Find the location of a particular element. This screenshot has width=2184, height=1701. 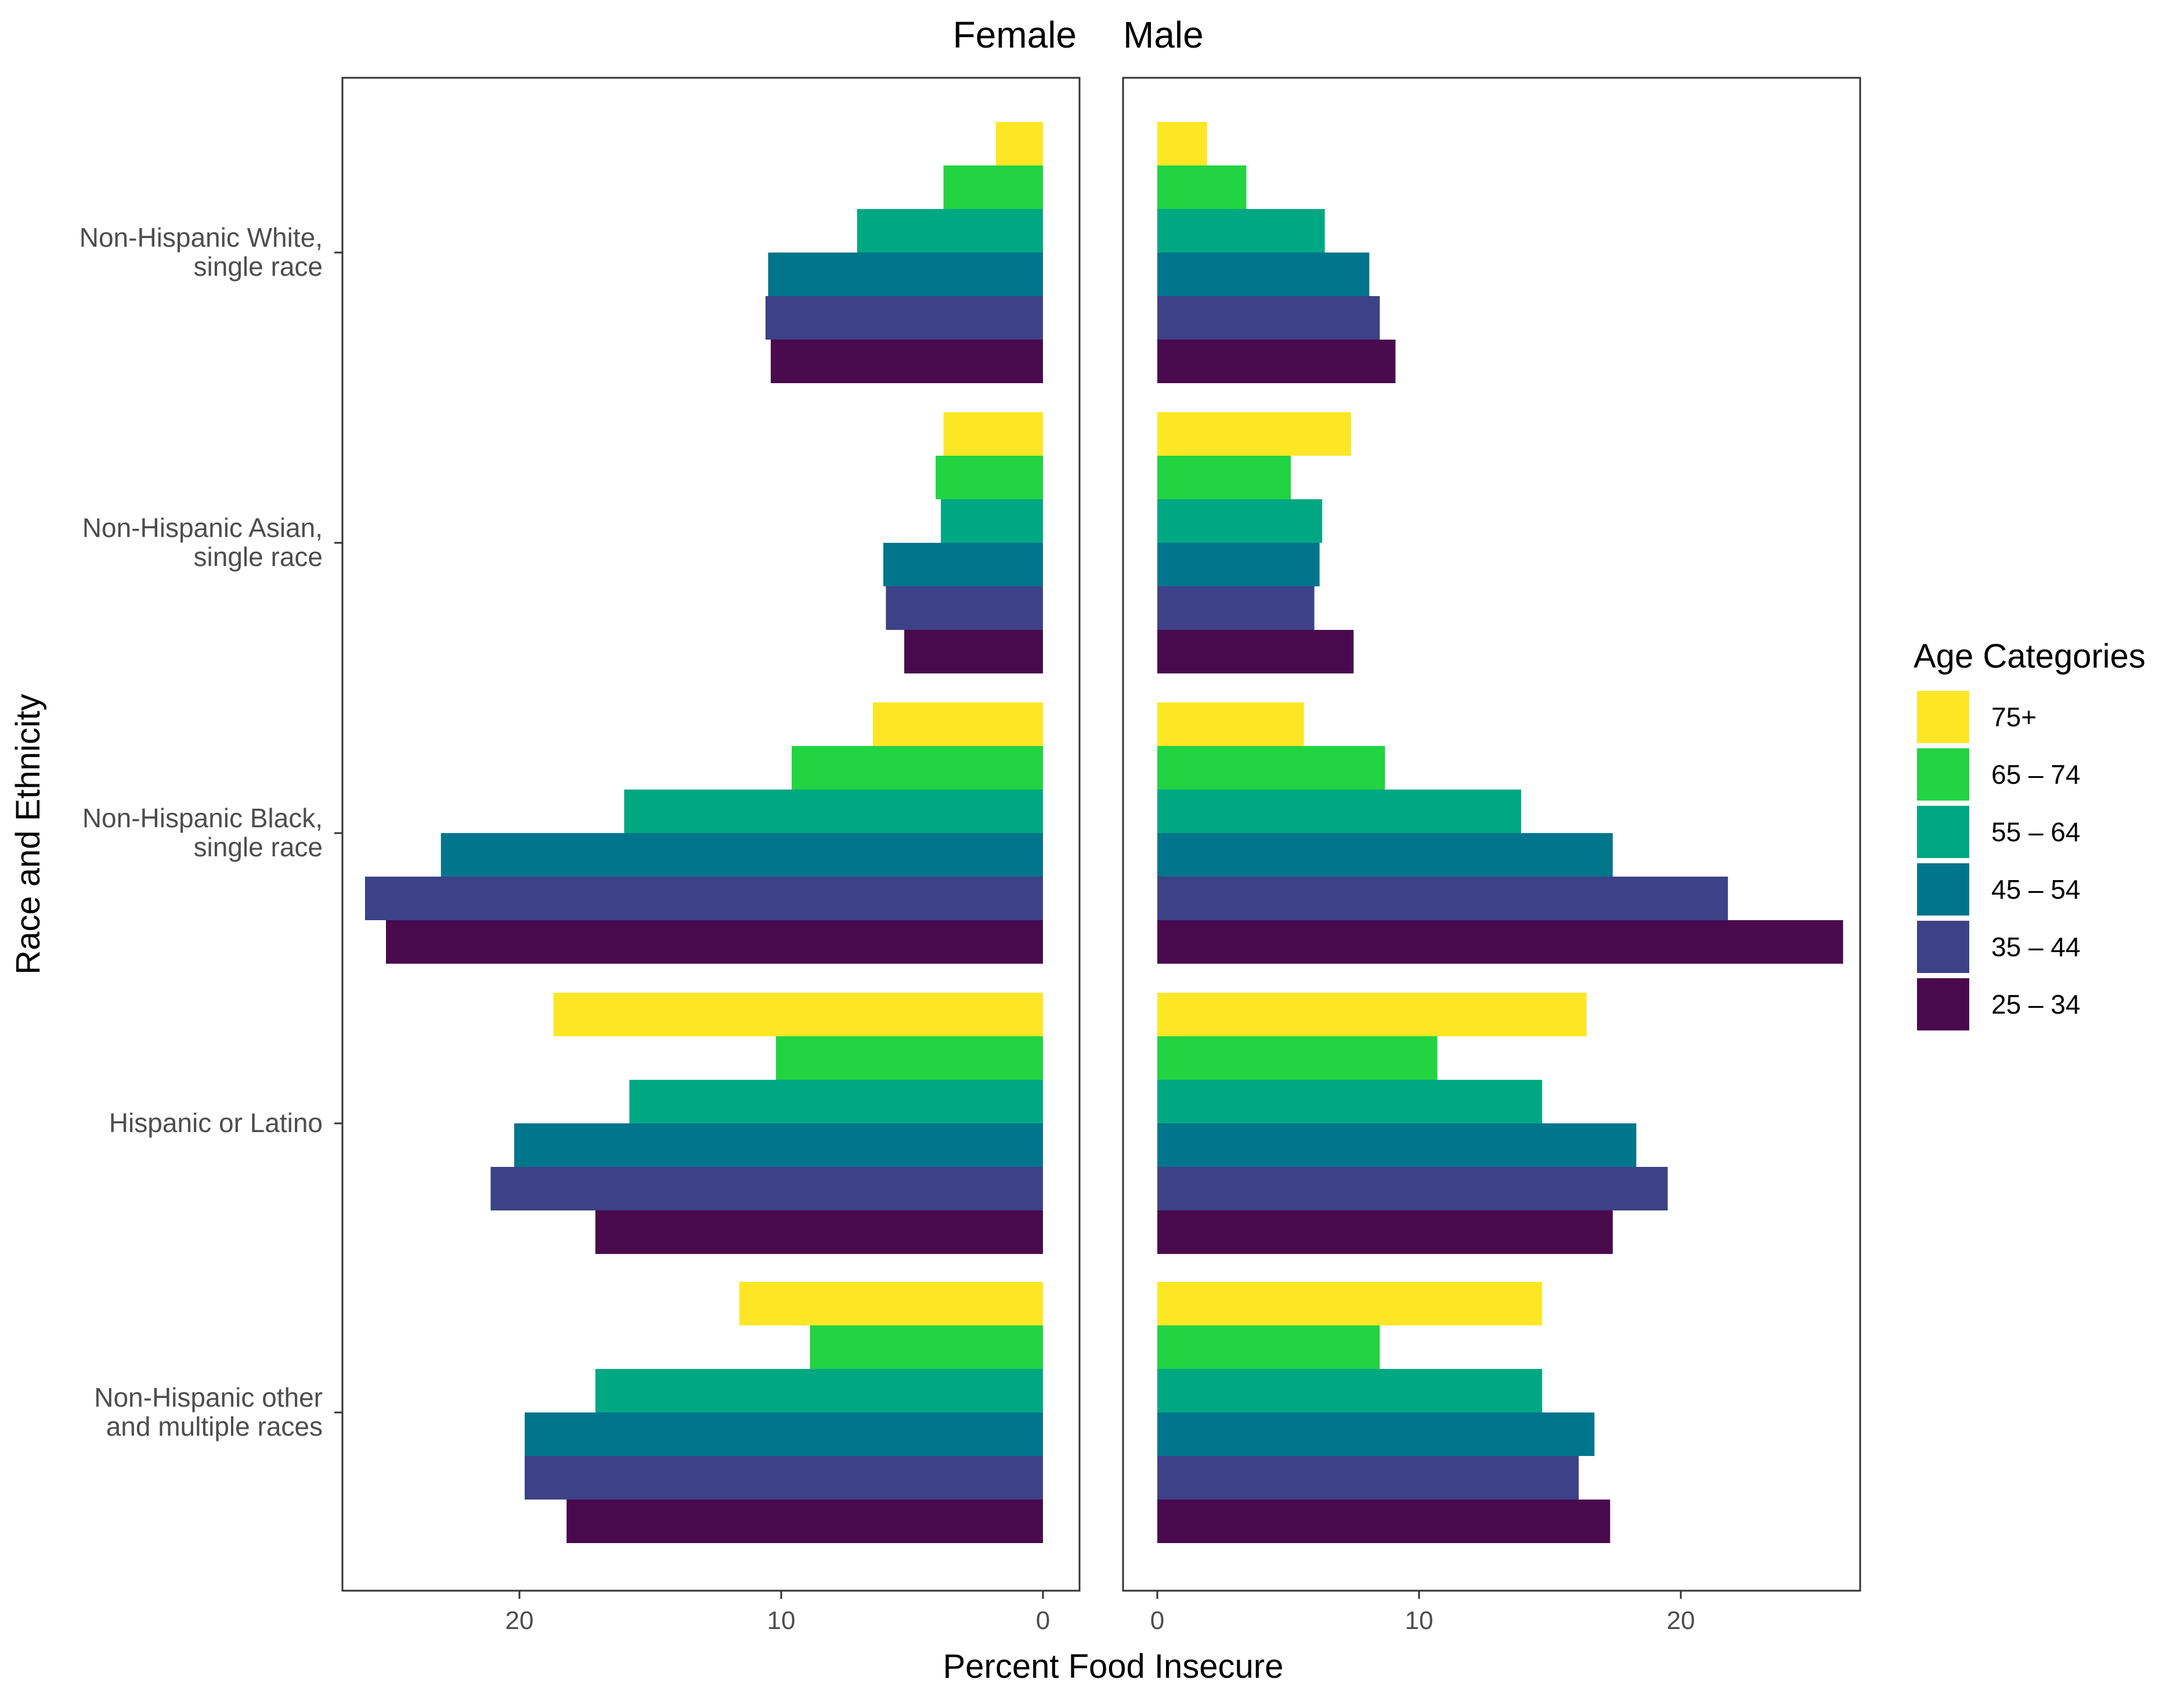

bar-female-75+-group-3 is located at coordinates (798, 1014).